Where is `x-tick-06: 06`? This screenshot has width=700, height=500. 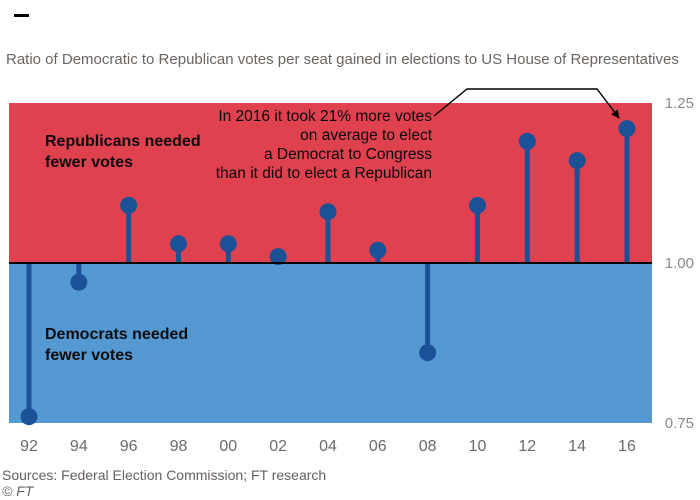
x-tick-06: 06 is located at coordinates (377, 446).